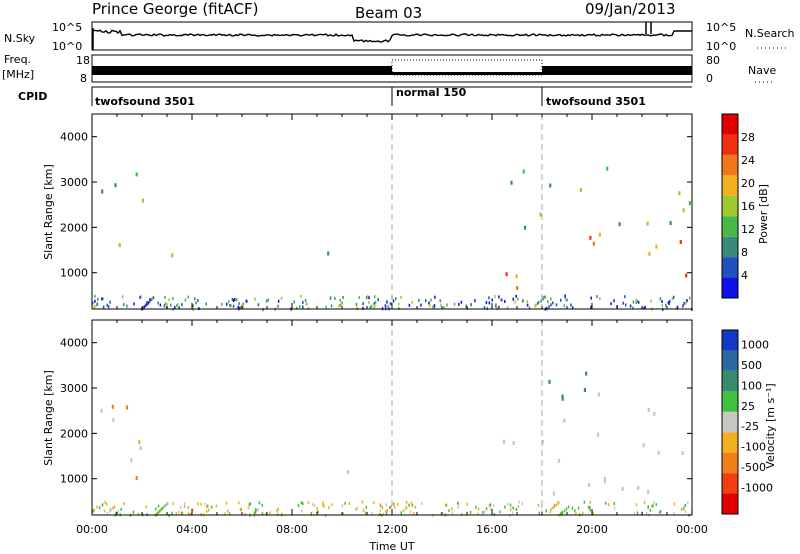 The height and width of the screenshot is (554, 800). What do you see at coordinates (709, 78) in the screenshot?
I see `nave-tick-low: 0` at bounding box center [709, 78].